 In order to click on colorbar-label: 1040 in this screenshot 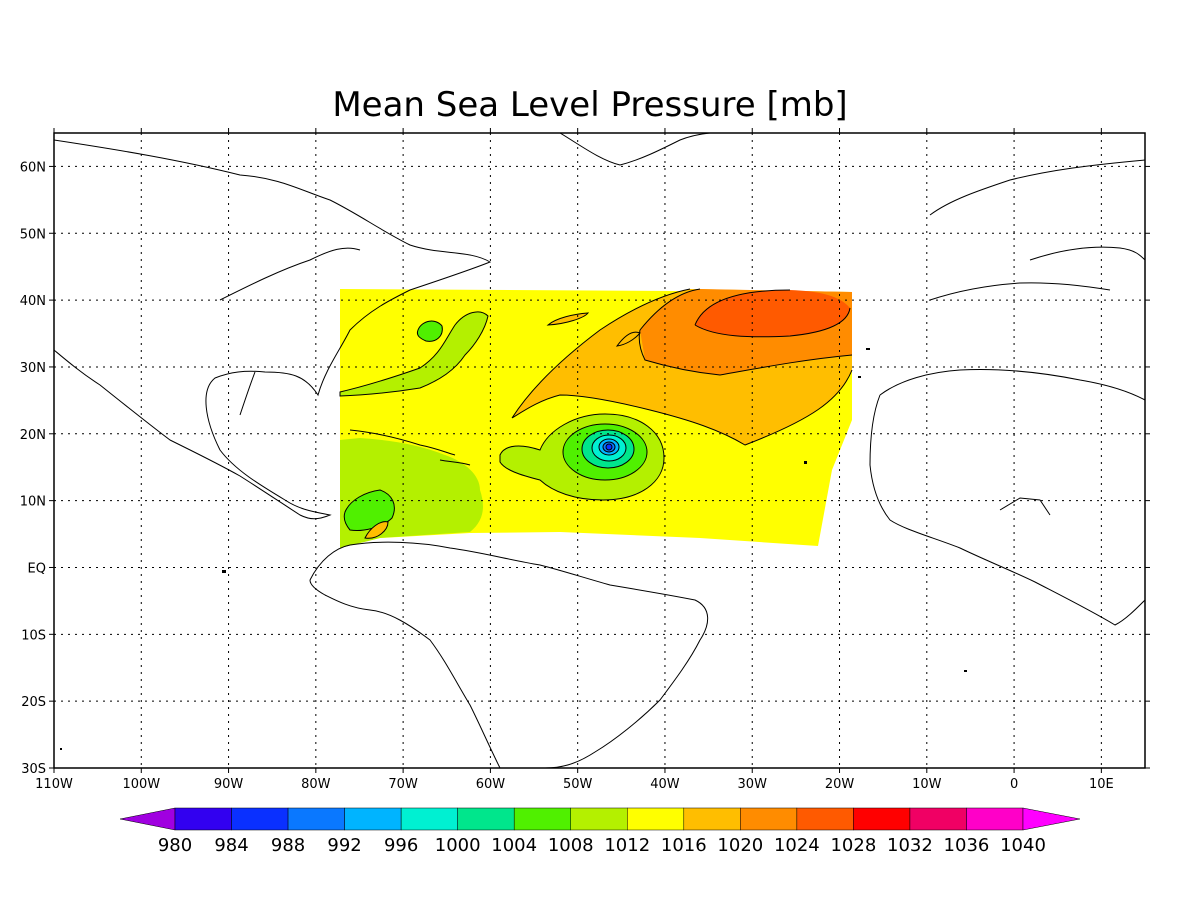, I will do `click(1023, 845)`.